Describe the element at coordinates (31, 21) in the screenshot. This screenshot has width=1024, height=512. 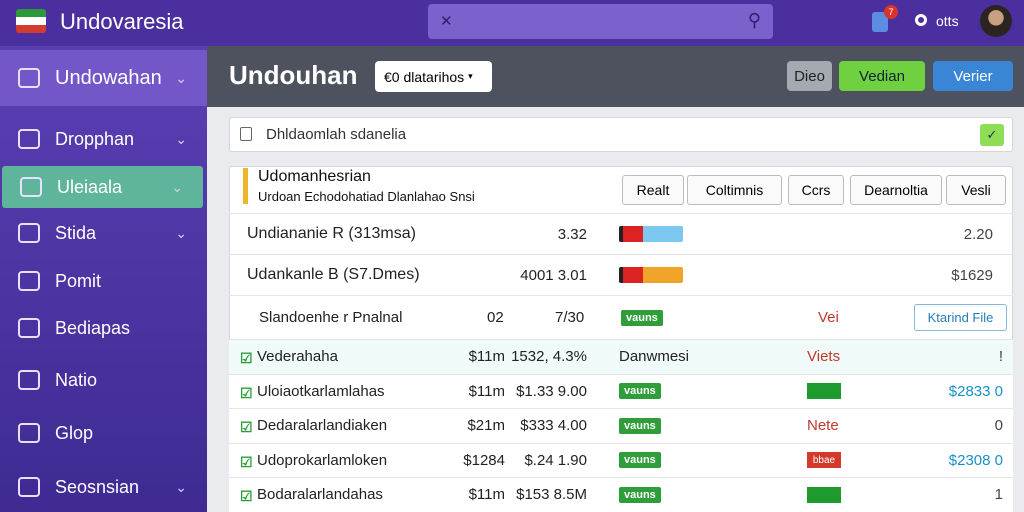
I see `flag-logo` at that location.